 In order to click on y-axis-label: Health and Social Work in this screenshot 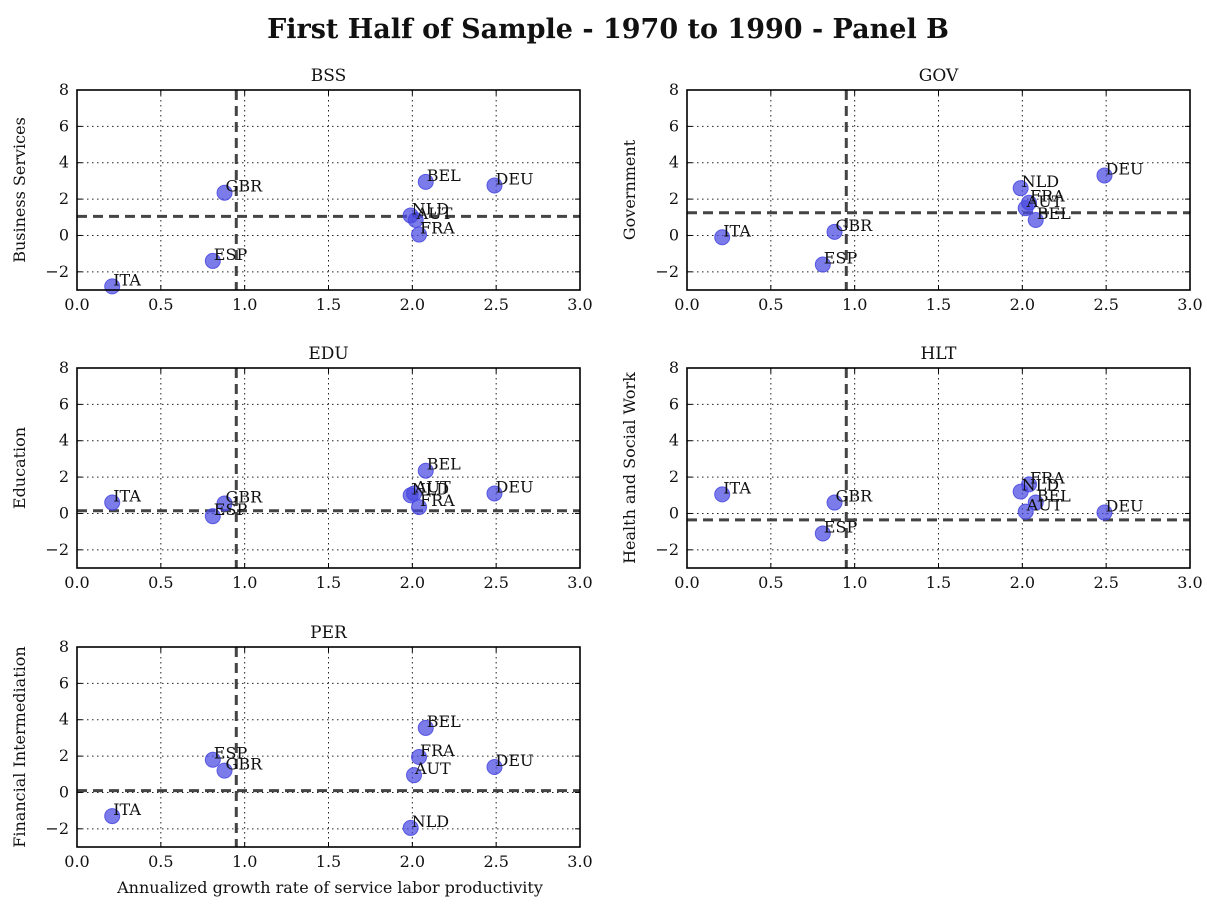, I will do `click(629, 468)`.